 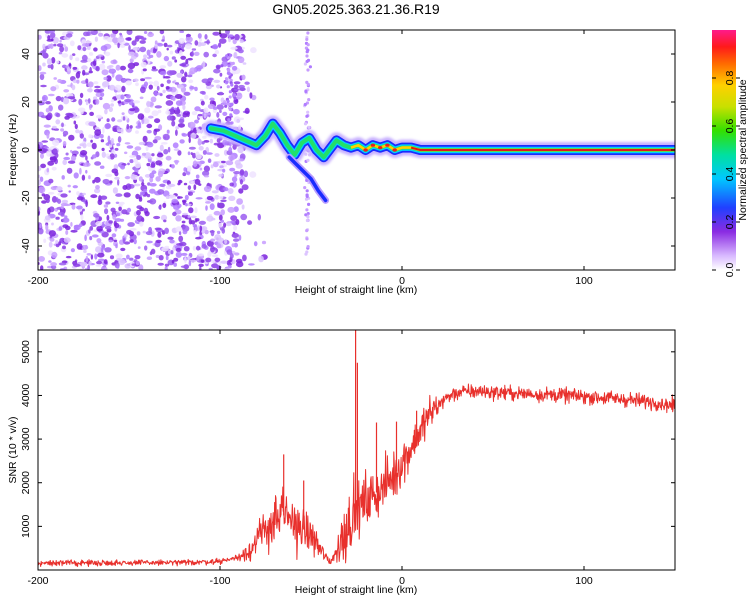 I want to click on spectrogram-y-label: Frequency (Hz), so click(x=13, y=150).